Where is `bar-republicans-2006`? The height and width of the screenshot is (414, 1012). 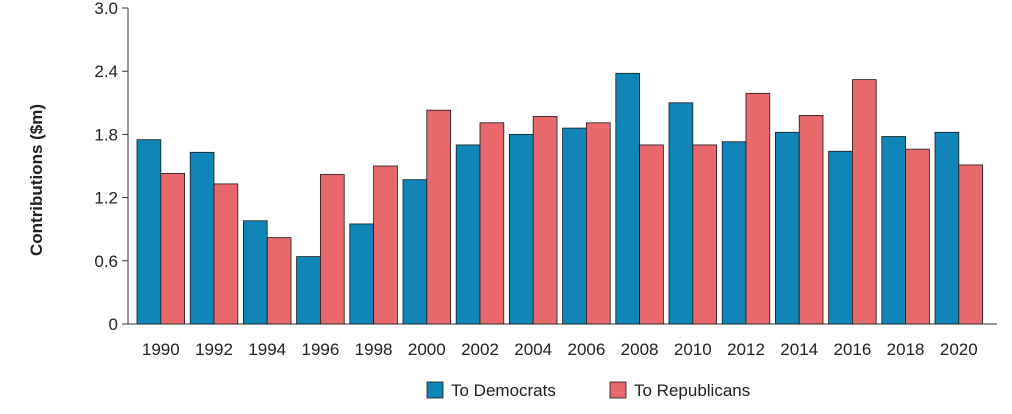
bar-republicans-2006 is located at coordinates (598, 223).